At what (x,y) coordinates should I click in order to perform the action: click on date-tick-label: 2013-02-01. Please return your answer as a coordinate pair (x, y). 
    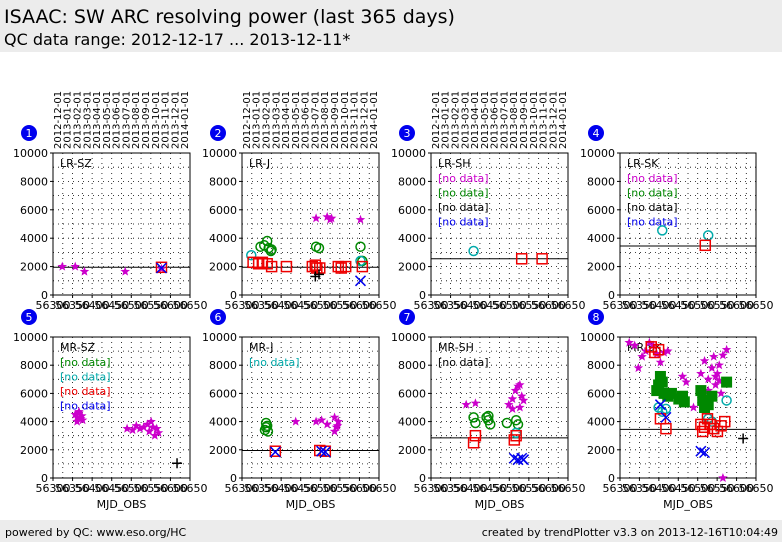
    Looking at the image, I should click on (77, 120).